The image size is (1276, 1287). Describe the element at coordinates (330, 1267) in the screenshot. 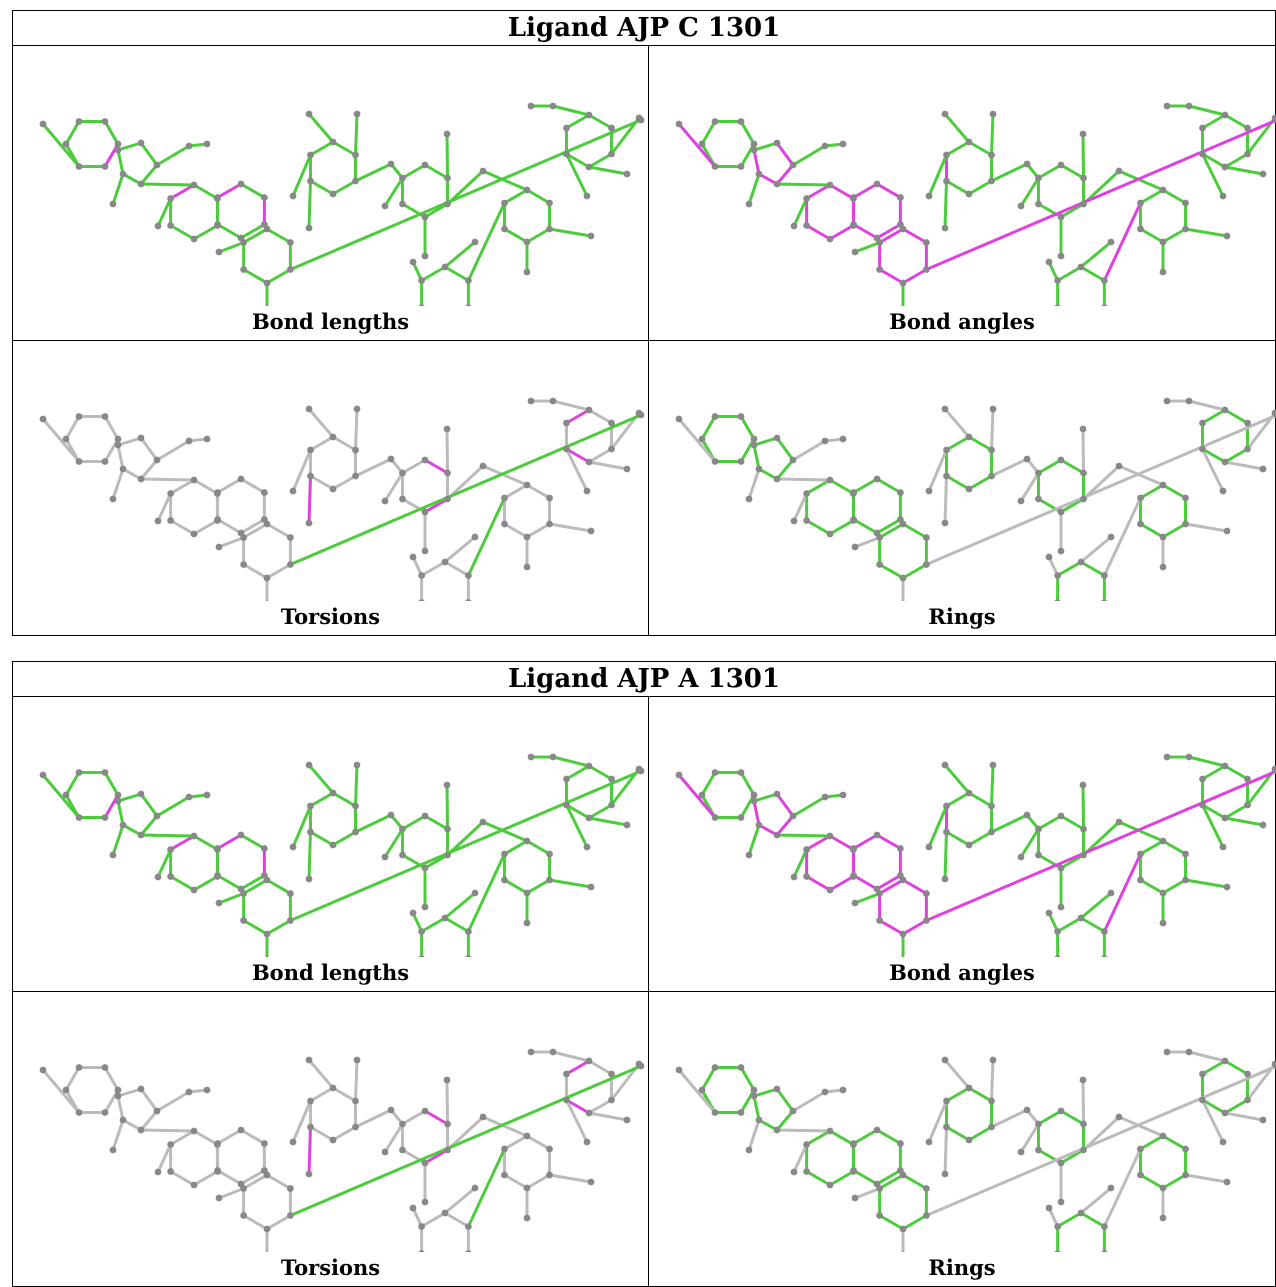

I see `panel-caption: Torsions` at that location.